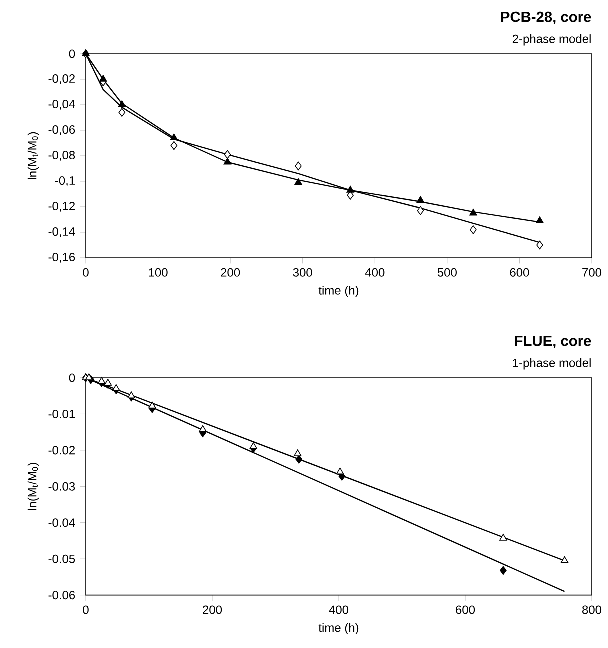  What do you see at coordinates (62, 131) in the screenshot?
I see `y-tick-label: -0,06` at bounding box center [62, 131].